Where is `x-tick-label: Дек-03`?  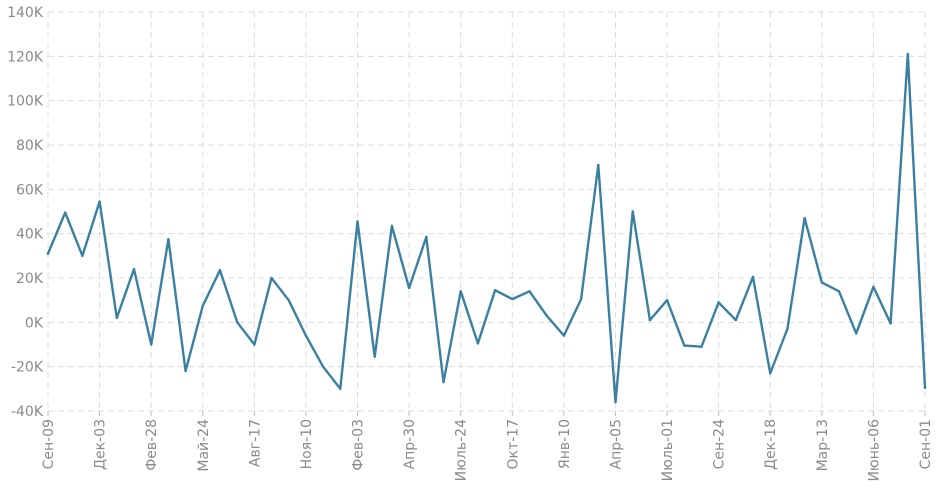
x-tick-label: Дек-03 is located at coordinates (101, 444).